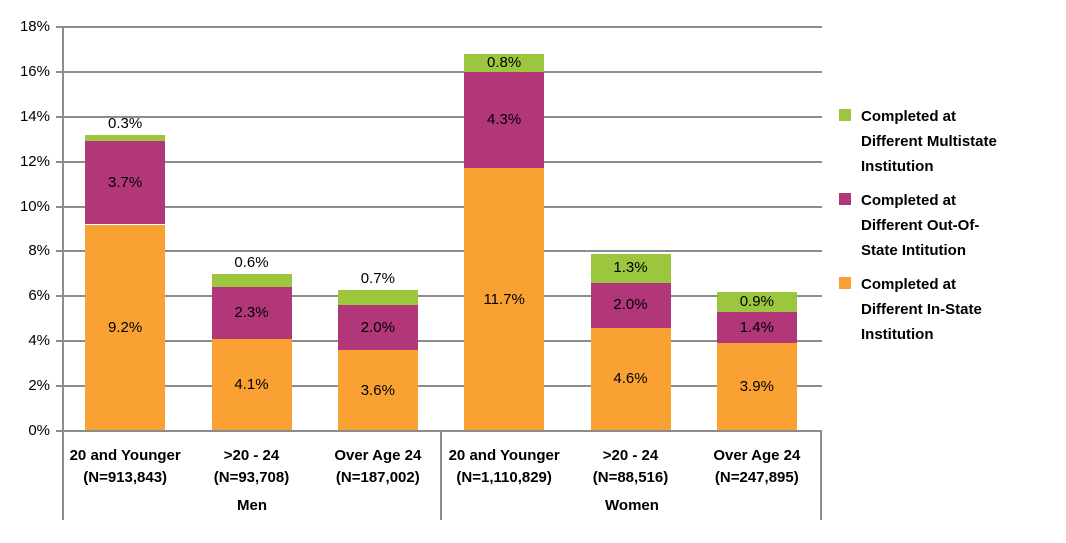  What do you see at coordinates (377, 278) in the screenshot?
I see `value-label: 0.7%` at bounding box center [377, 278].